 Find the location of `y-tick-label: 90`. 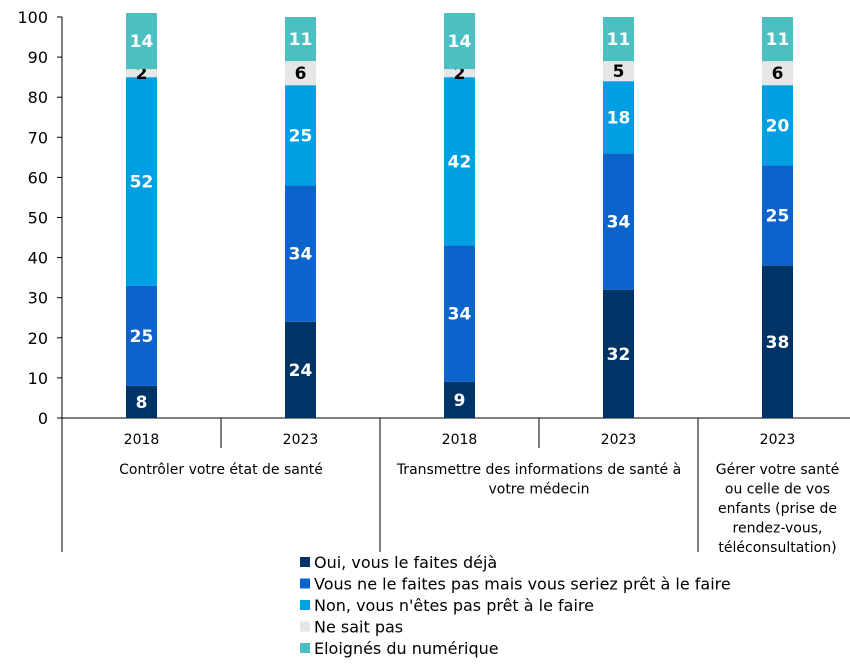

y-tick-label: 90 is located at coordinates (38, 57).